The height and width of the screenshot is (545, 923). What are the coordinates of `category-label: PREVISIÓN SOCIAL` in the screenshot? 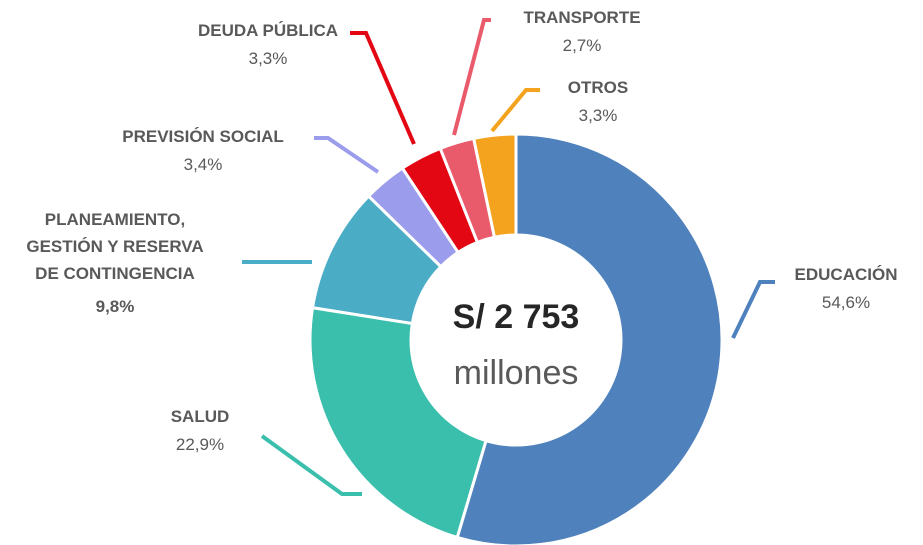 It's located at (203, 136).